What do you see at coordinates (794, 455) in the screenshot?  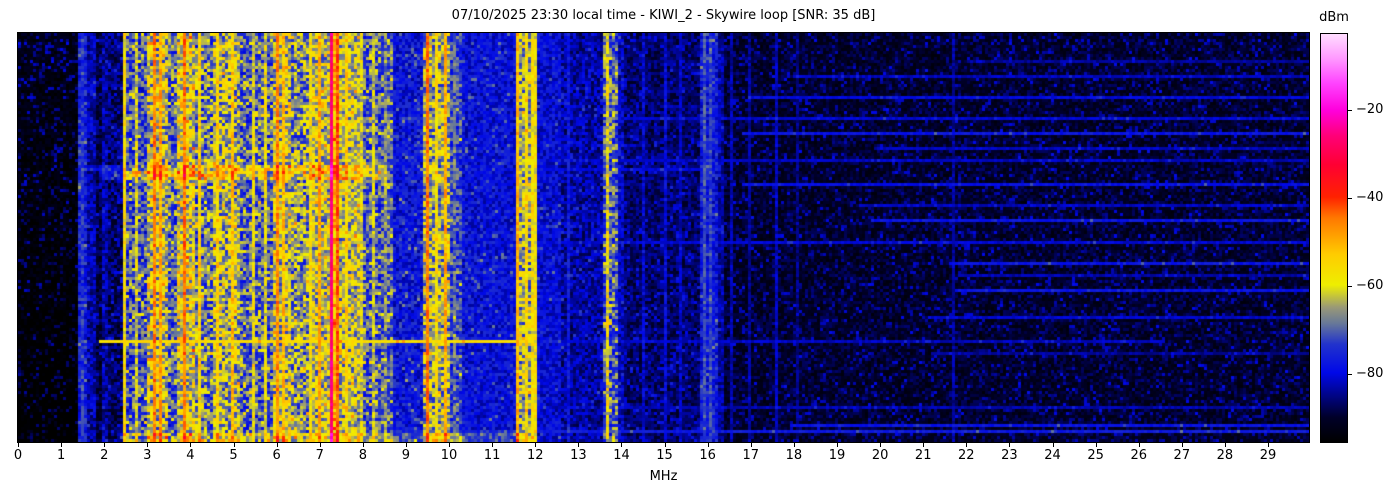 I see `x-tick-label: 18` at bounding box center [794, 455].